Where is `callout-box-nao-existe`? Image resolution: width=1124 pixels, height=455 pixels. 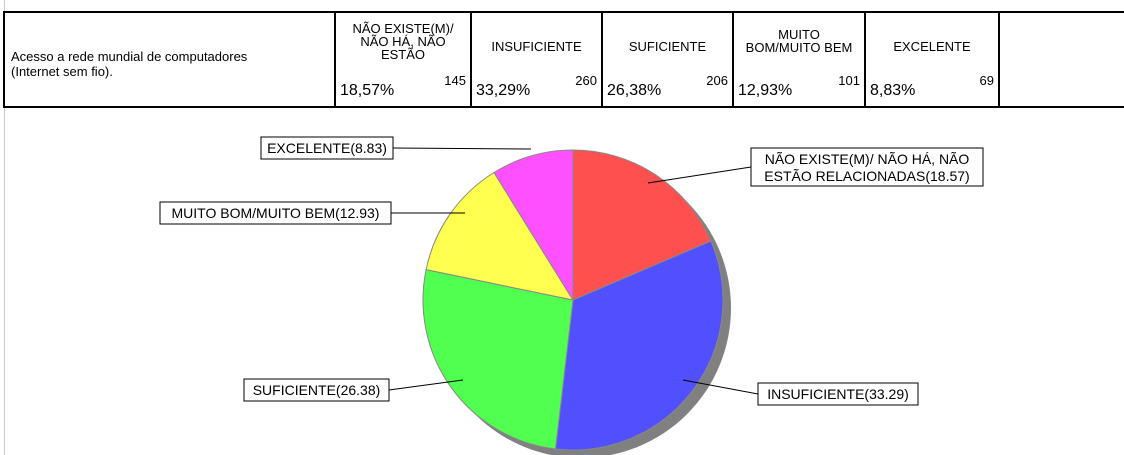 callout-box-nao-existe is located at coordinates (867, 167).